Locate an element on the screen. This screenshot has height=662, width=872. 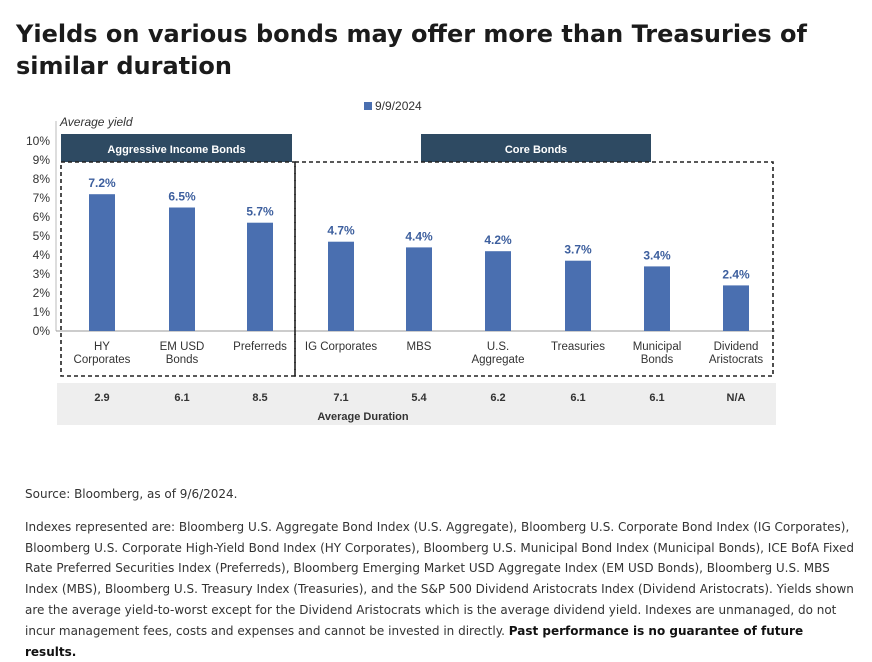
duration-row-label: Average Duration is located at coordinates (363, 417).